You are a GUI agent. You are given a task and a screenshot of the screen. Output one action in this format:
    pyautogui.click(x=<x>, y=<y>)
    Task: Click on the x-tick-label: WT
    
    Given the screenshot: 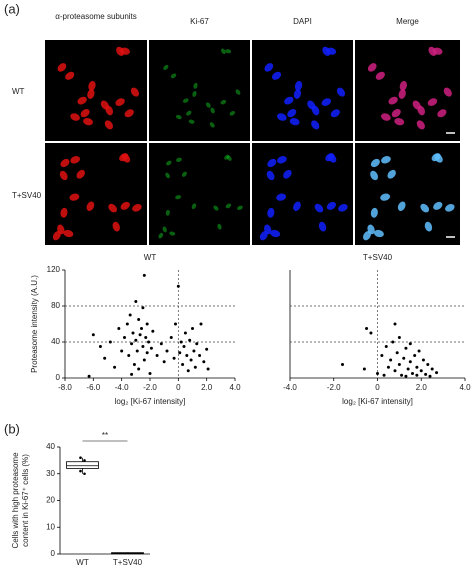 What is the action you would take?
    pyautogui.click(x=82, y=562)
    